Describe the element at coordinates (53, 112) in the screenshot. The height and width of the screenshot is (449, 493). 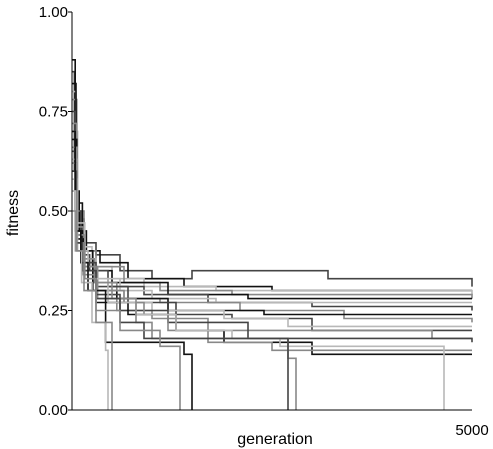
I see `y-tick-label: 0.75` at that location.